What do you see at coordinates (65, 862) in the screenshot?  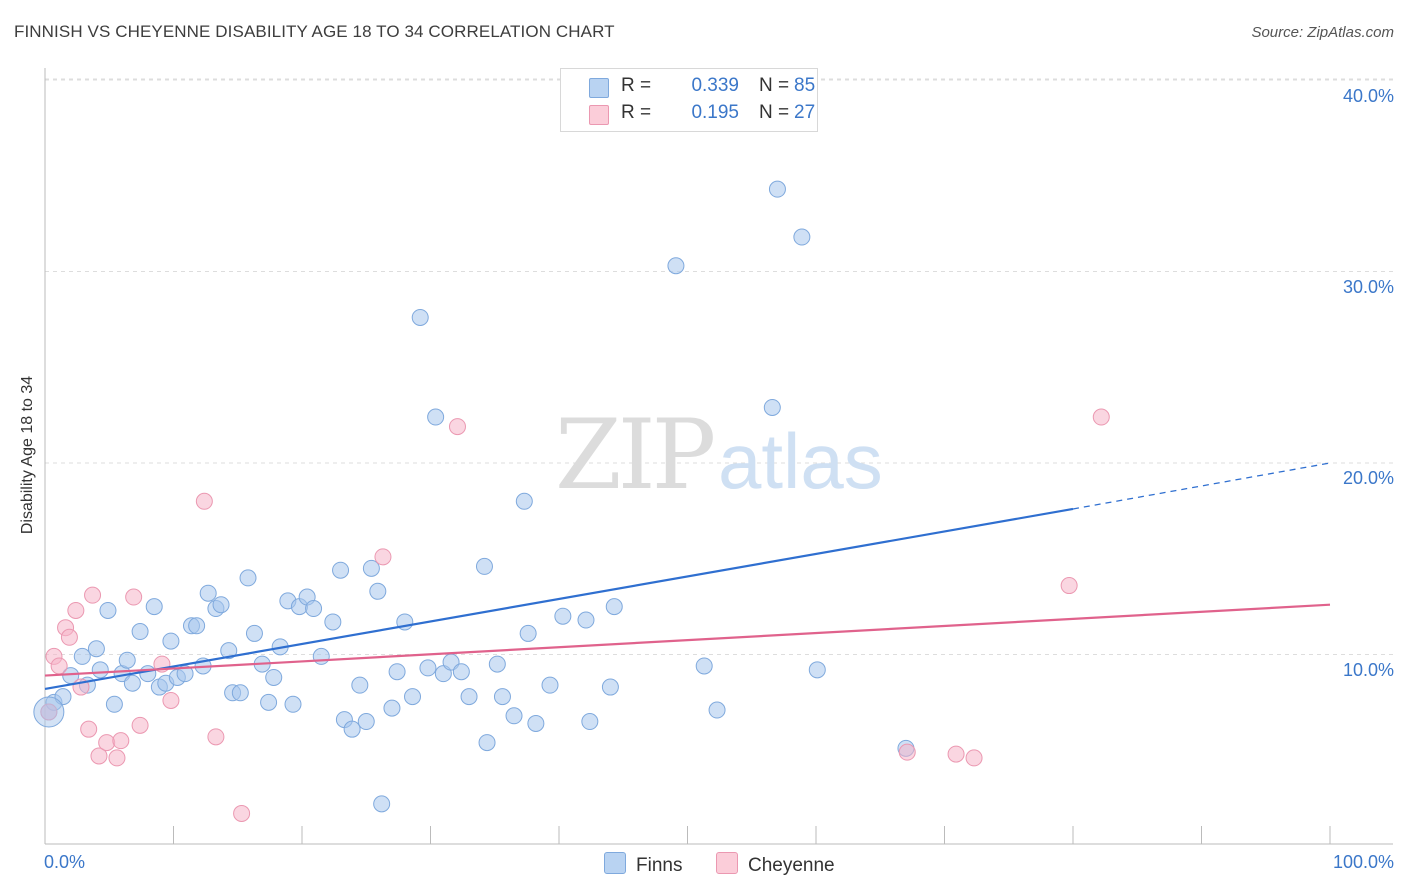 I see `x-tick-label-min: 0.0%` at bounding box center [65, 862].